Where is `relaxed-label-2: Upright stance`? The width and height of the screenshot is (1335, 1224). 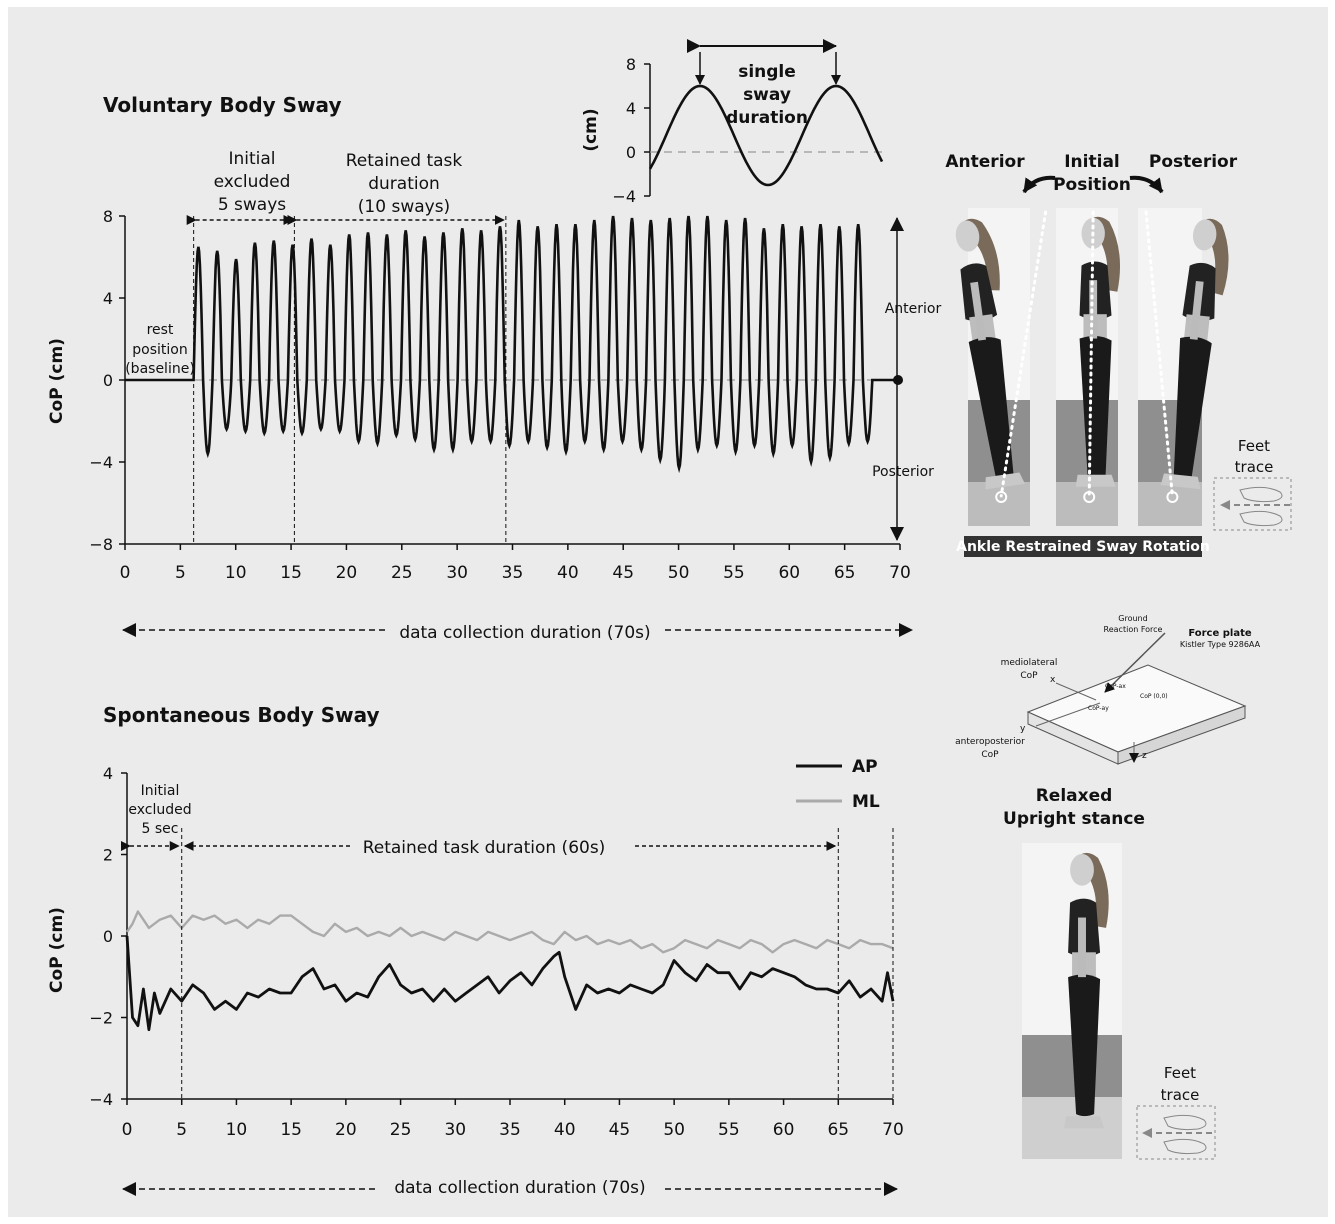
relaxed-label-2: Upright stance is located at coordinates (1074, 819).